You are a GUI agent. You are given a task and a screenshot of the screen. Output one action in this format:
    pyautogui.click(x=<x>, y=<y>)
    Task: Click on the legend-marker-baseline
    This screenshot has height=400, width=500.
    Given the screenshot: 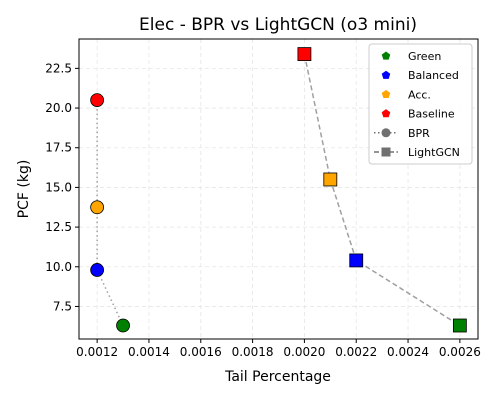 What is the action you would take?
    pyautogui.click(x=386, y=113)
    